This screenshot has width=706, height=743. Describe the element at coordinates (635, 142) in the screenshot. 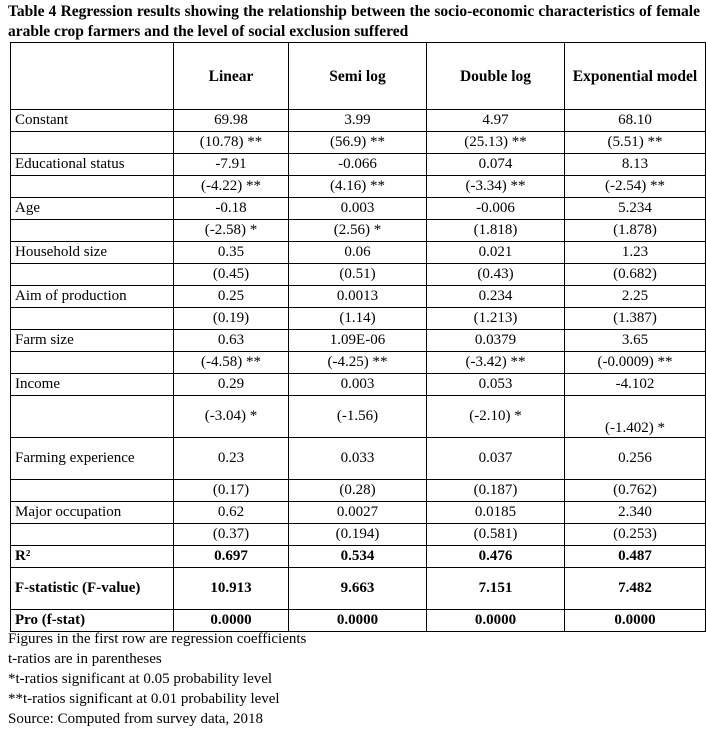

I see `table-cell: (5.51) **` at that location.